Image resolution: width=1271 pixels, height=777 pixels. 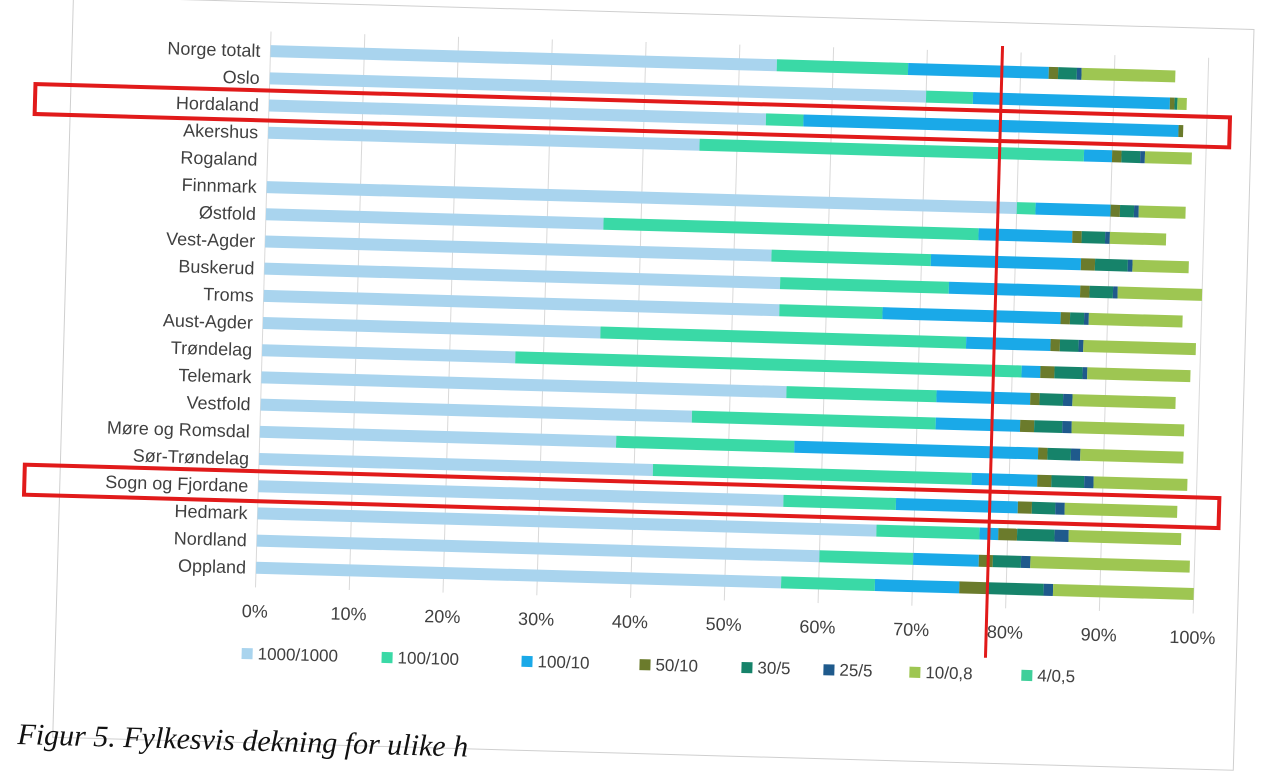 What do you see at coordinates (723, 624) in the screenshot?
I see `x-tick-label: 50%` at bounding box center [723, 624].